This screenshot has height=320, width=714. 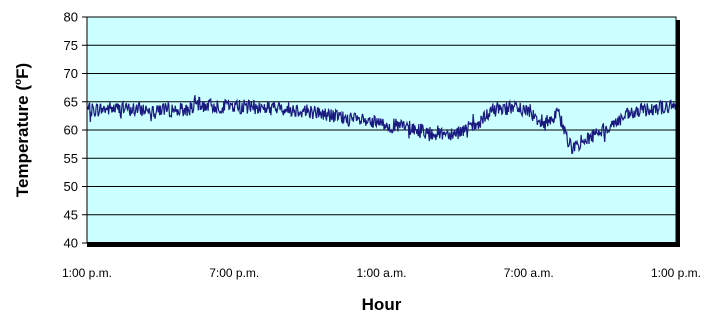 I want to click on x-axis-band, so click(x=382, y=244).